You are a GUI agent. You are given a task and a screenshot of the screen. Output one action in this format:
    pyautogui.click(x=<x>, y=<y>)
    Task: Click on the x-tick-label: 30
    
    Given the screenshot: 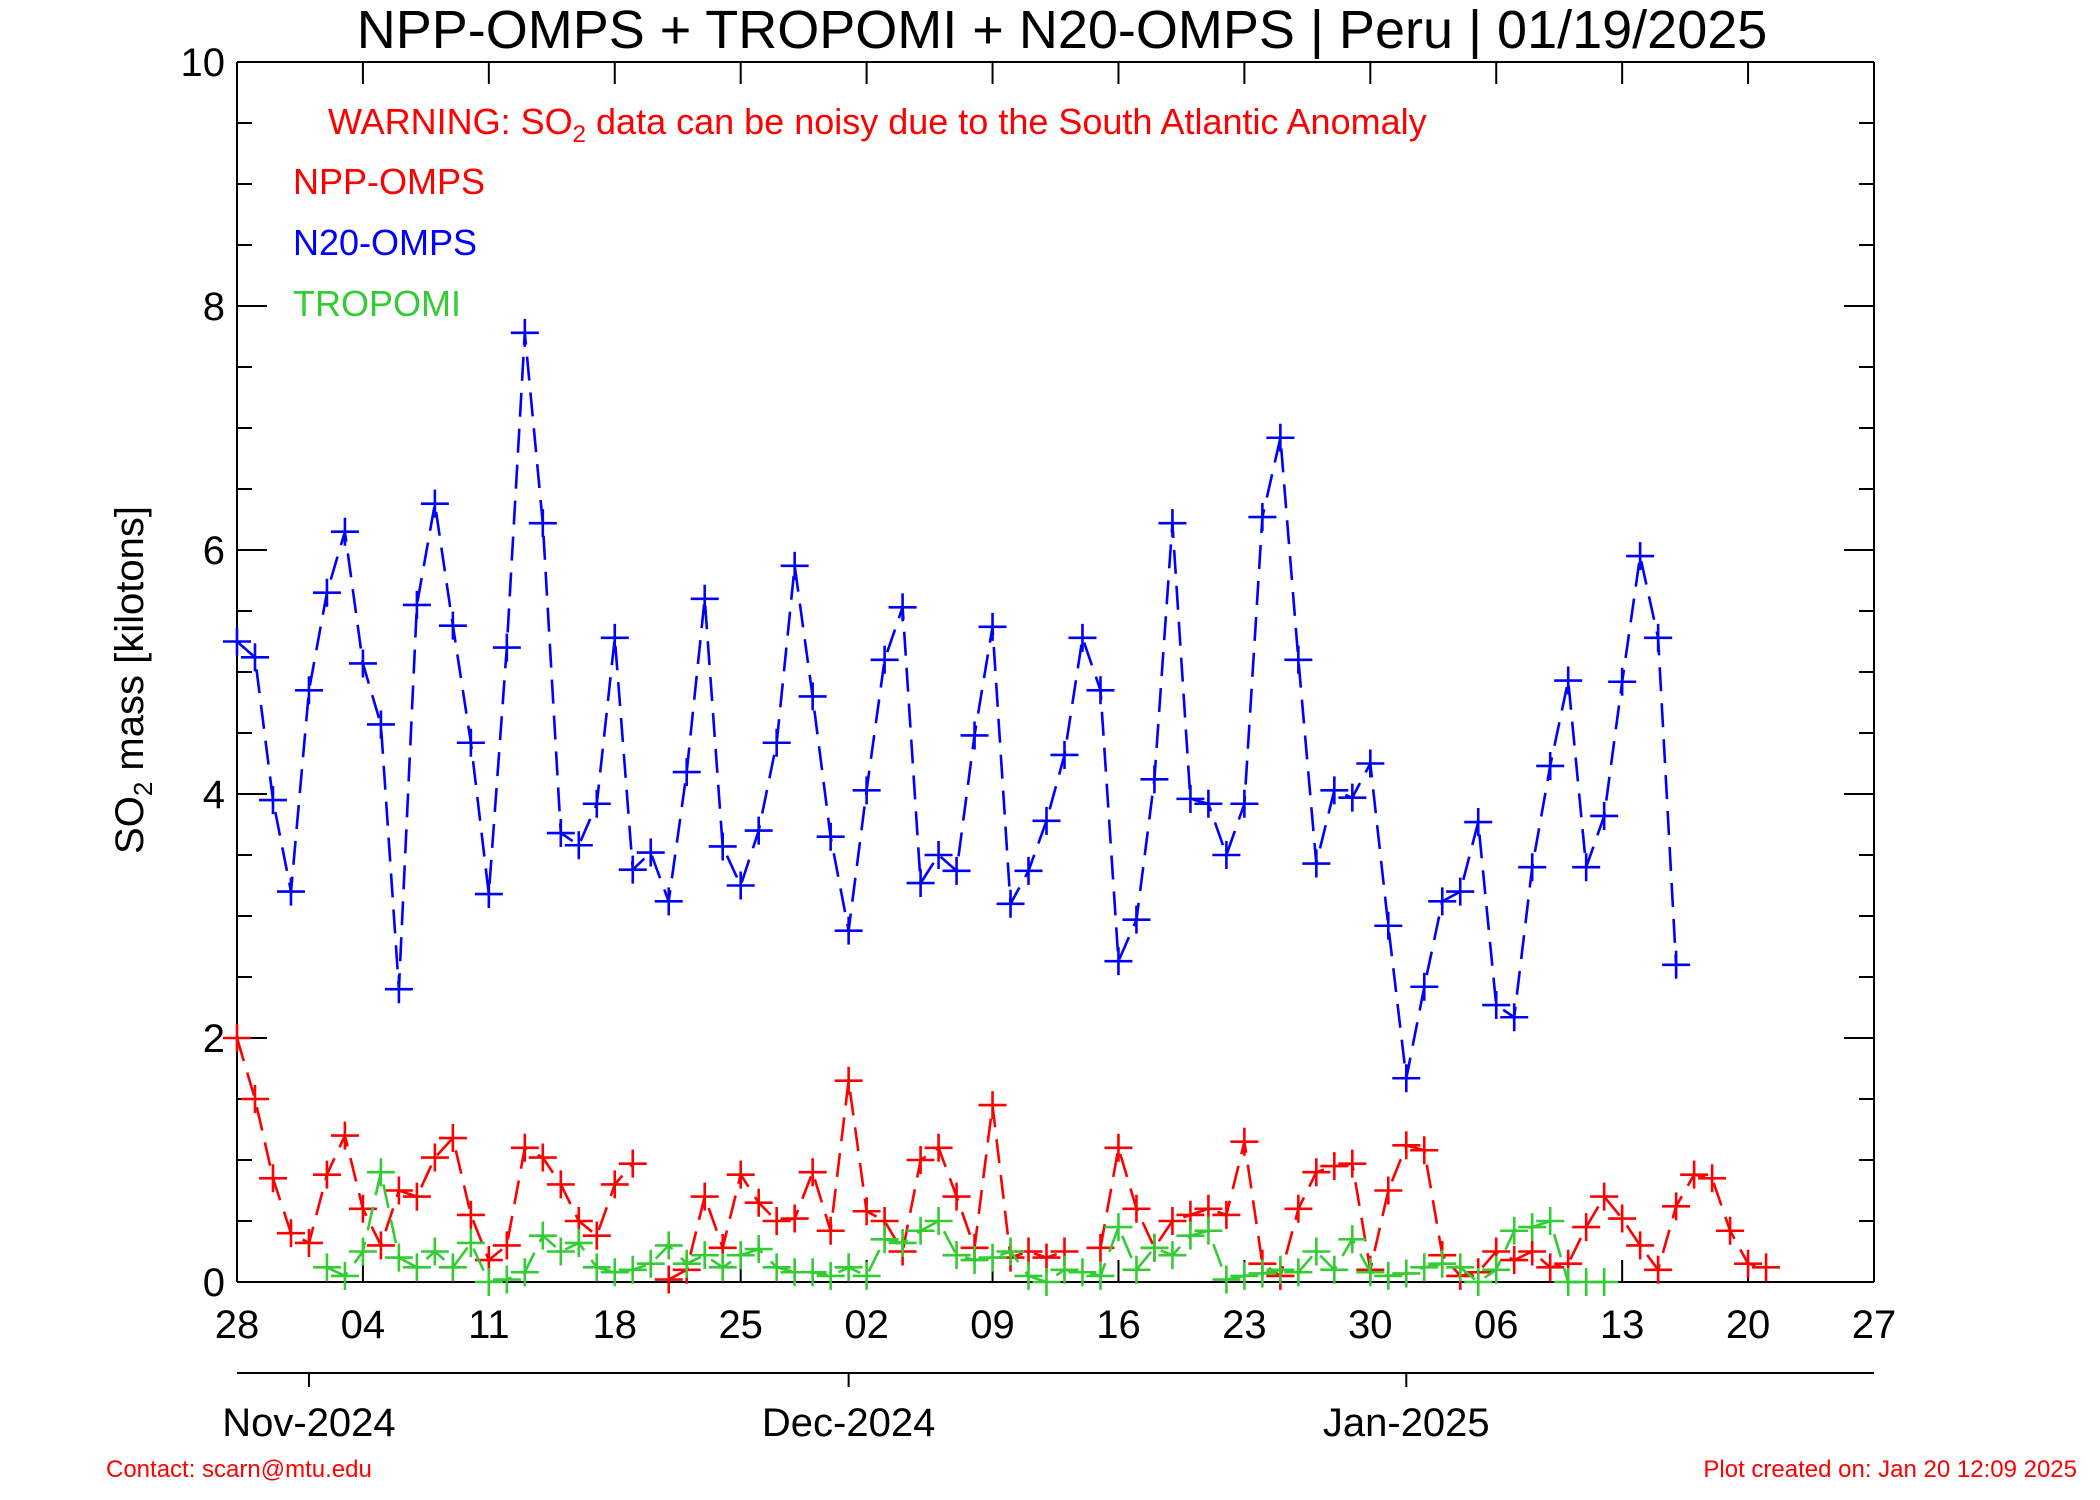 What is the action you would take?
    pyautogui.click(x=1370, y=1325)
    